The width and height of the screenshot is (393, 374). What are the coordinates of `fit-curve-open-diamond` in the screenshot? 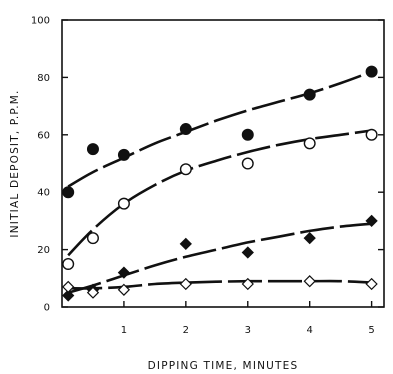 It's located at (220, 284).